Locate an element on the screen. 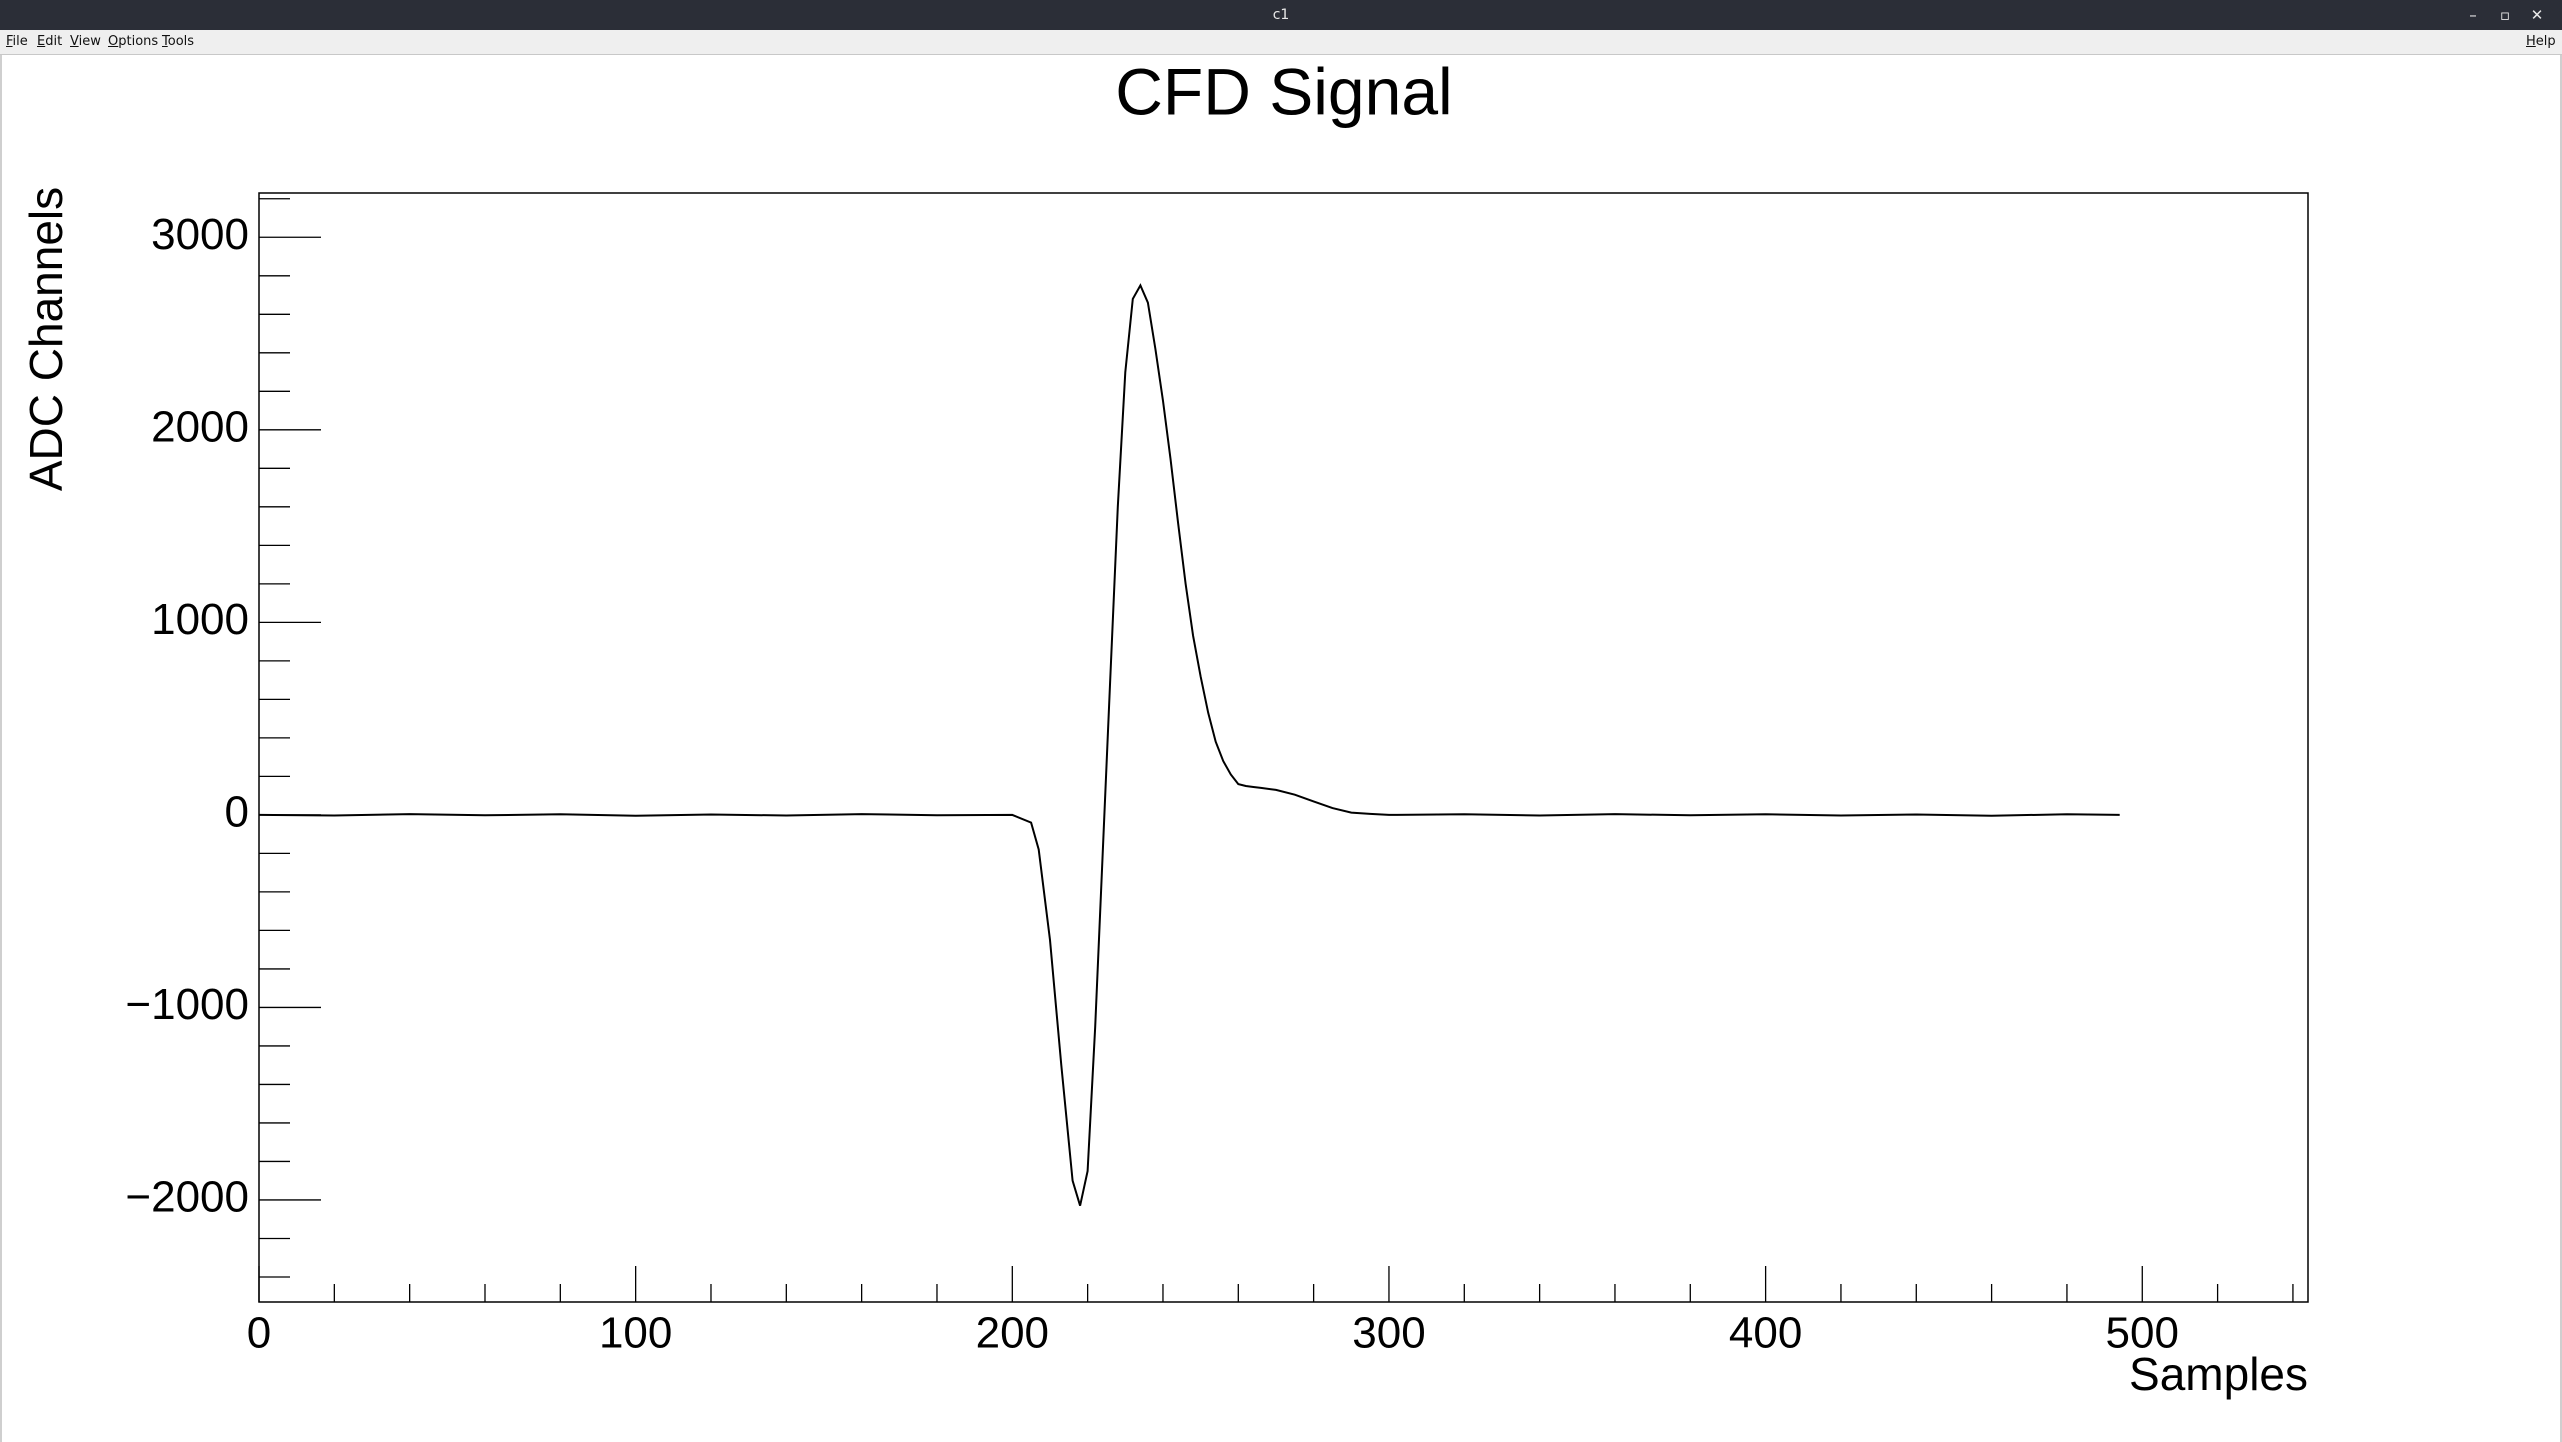  window-titlebar: c1 – ▫ ✕ is located at coordinates (1281, 15).